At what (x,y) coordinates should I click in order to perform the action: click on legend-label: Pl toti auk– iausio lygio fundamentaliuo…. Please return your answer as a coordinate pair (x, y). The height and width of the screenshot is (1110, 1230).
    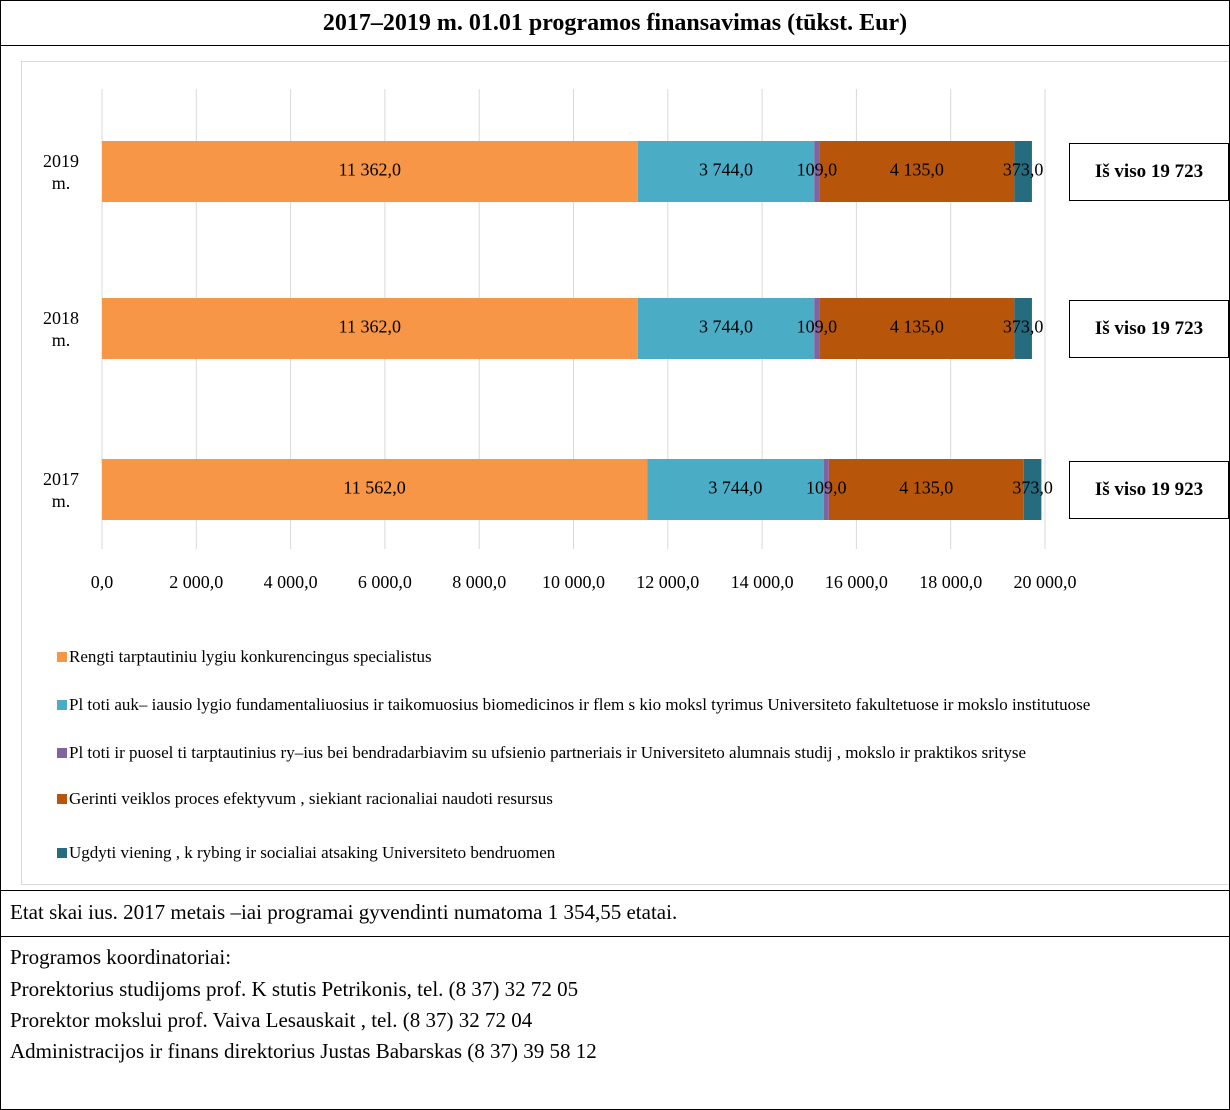
    Looking at the image, I should click on (580, 704).